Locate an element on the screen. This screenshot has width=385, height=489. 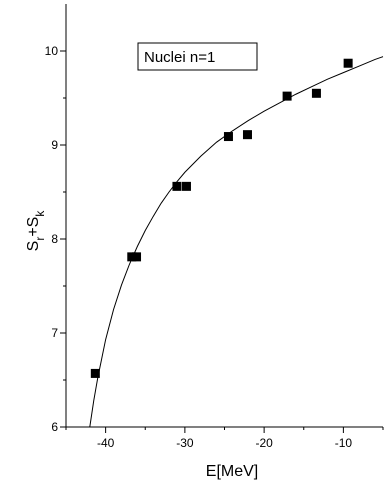
y-axis-title: Sr+Sk is located at coordinates (36, 231).